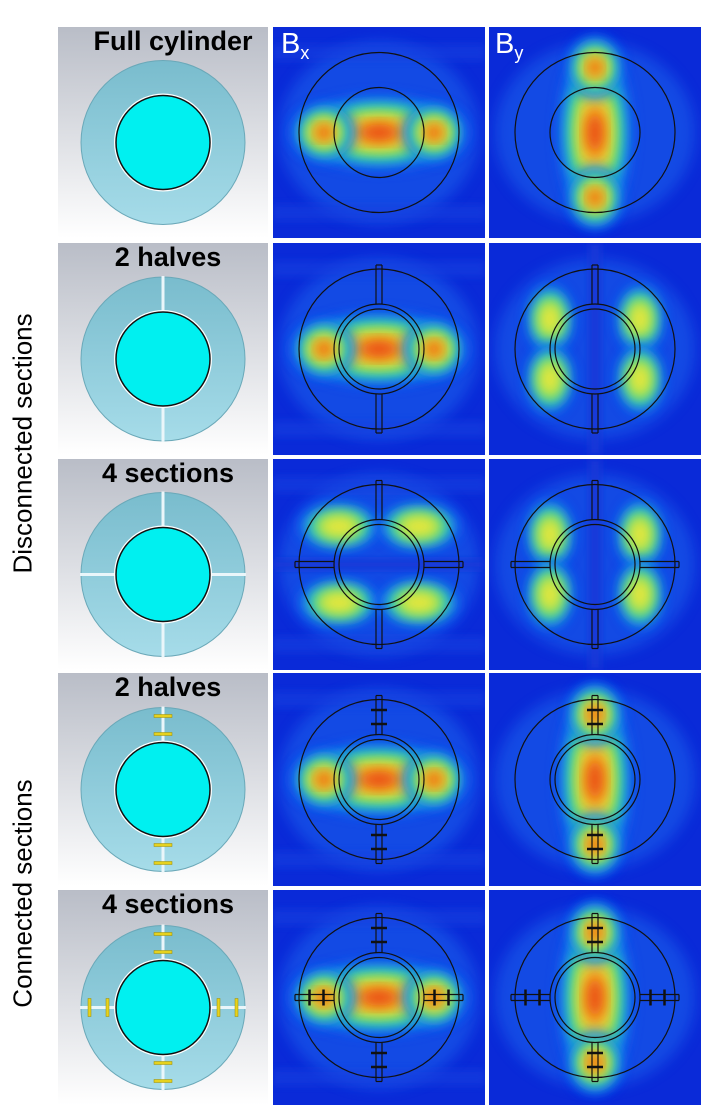 Image resolution: width=718 pixels, height=1113 pixels. I want to click on column-label-bx: Bx, so click(295, 45).